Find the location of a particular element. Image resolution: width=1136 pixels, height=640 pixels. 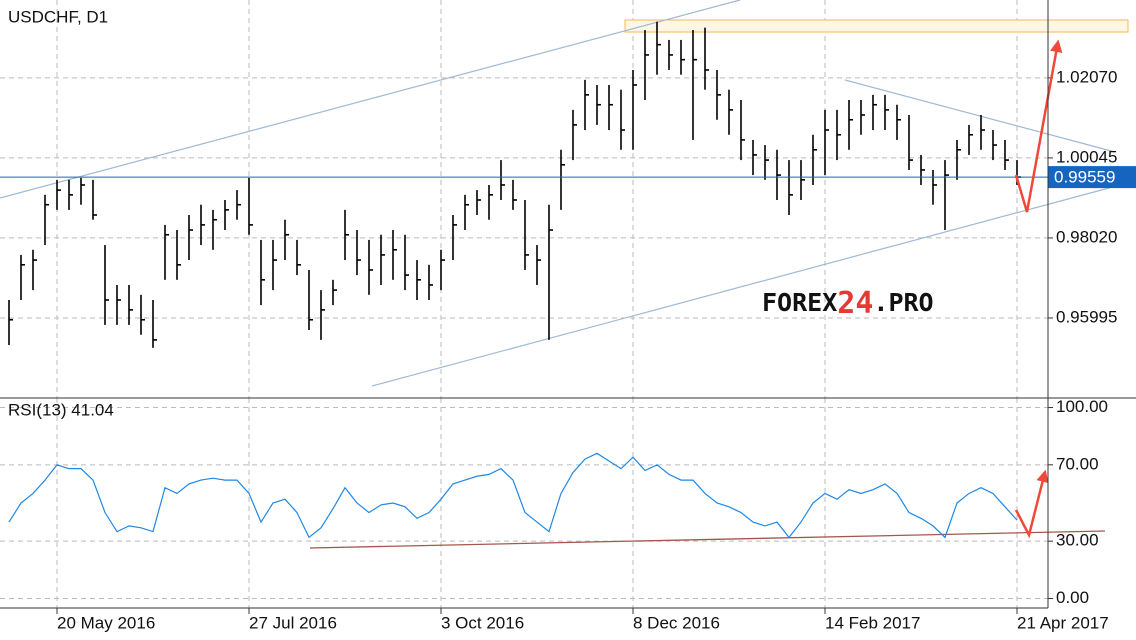

rsi-trendline is located at coordinates (707, 539).